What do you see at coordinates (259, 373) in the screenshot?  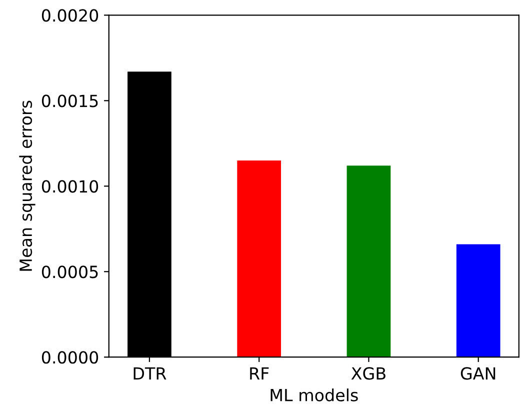 I see `x-tick-label: RF` at bounding box center [259, 373].